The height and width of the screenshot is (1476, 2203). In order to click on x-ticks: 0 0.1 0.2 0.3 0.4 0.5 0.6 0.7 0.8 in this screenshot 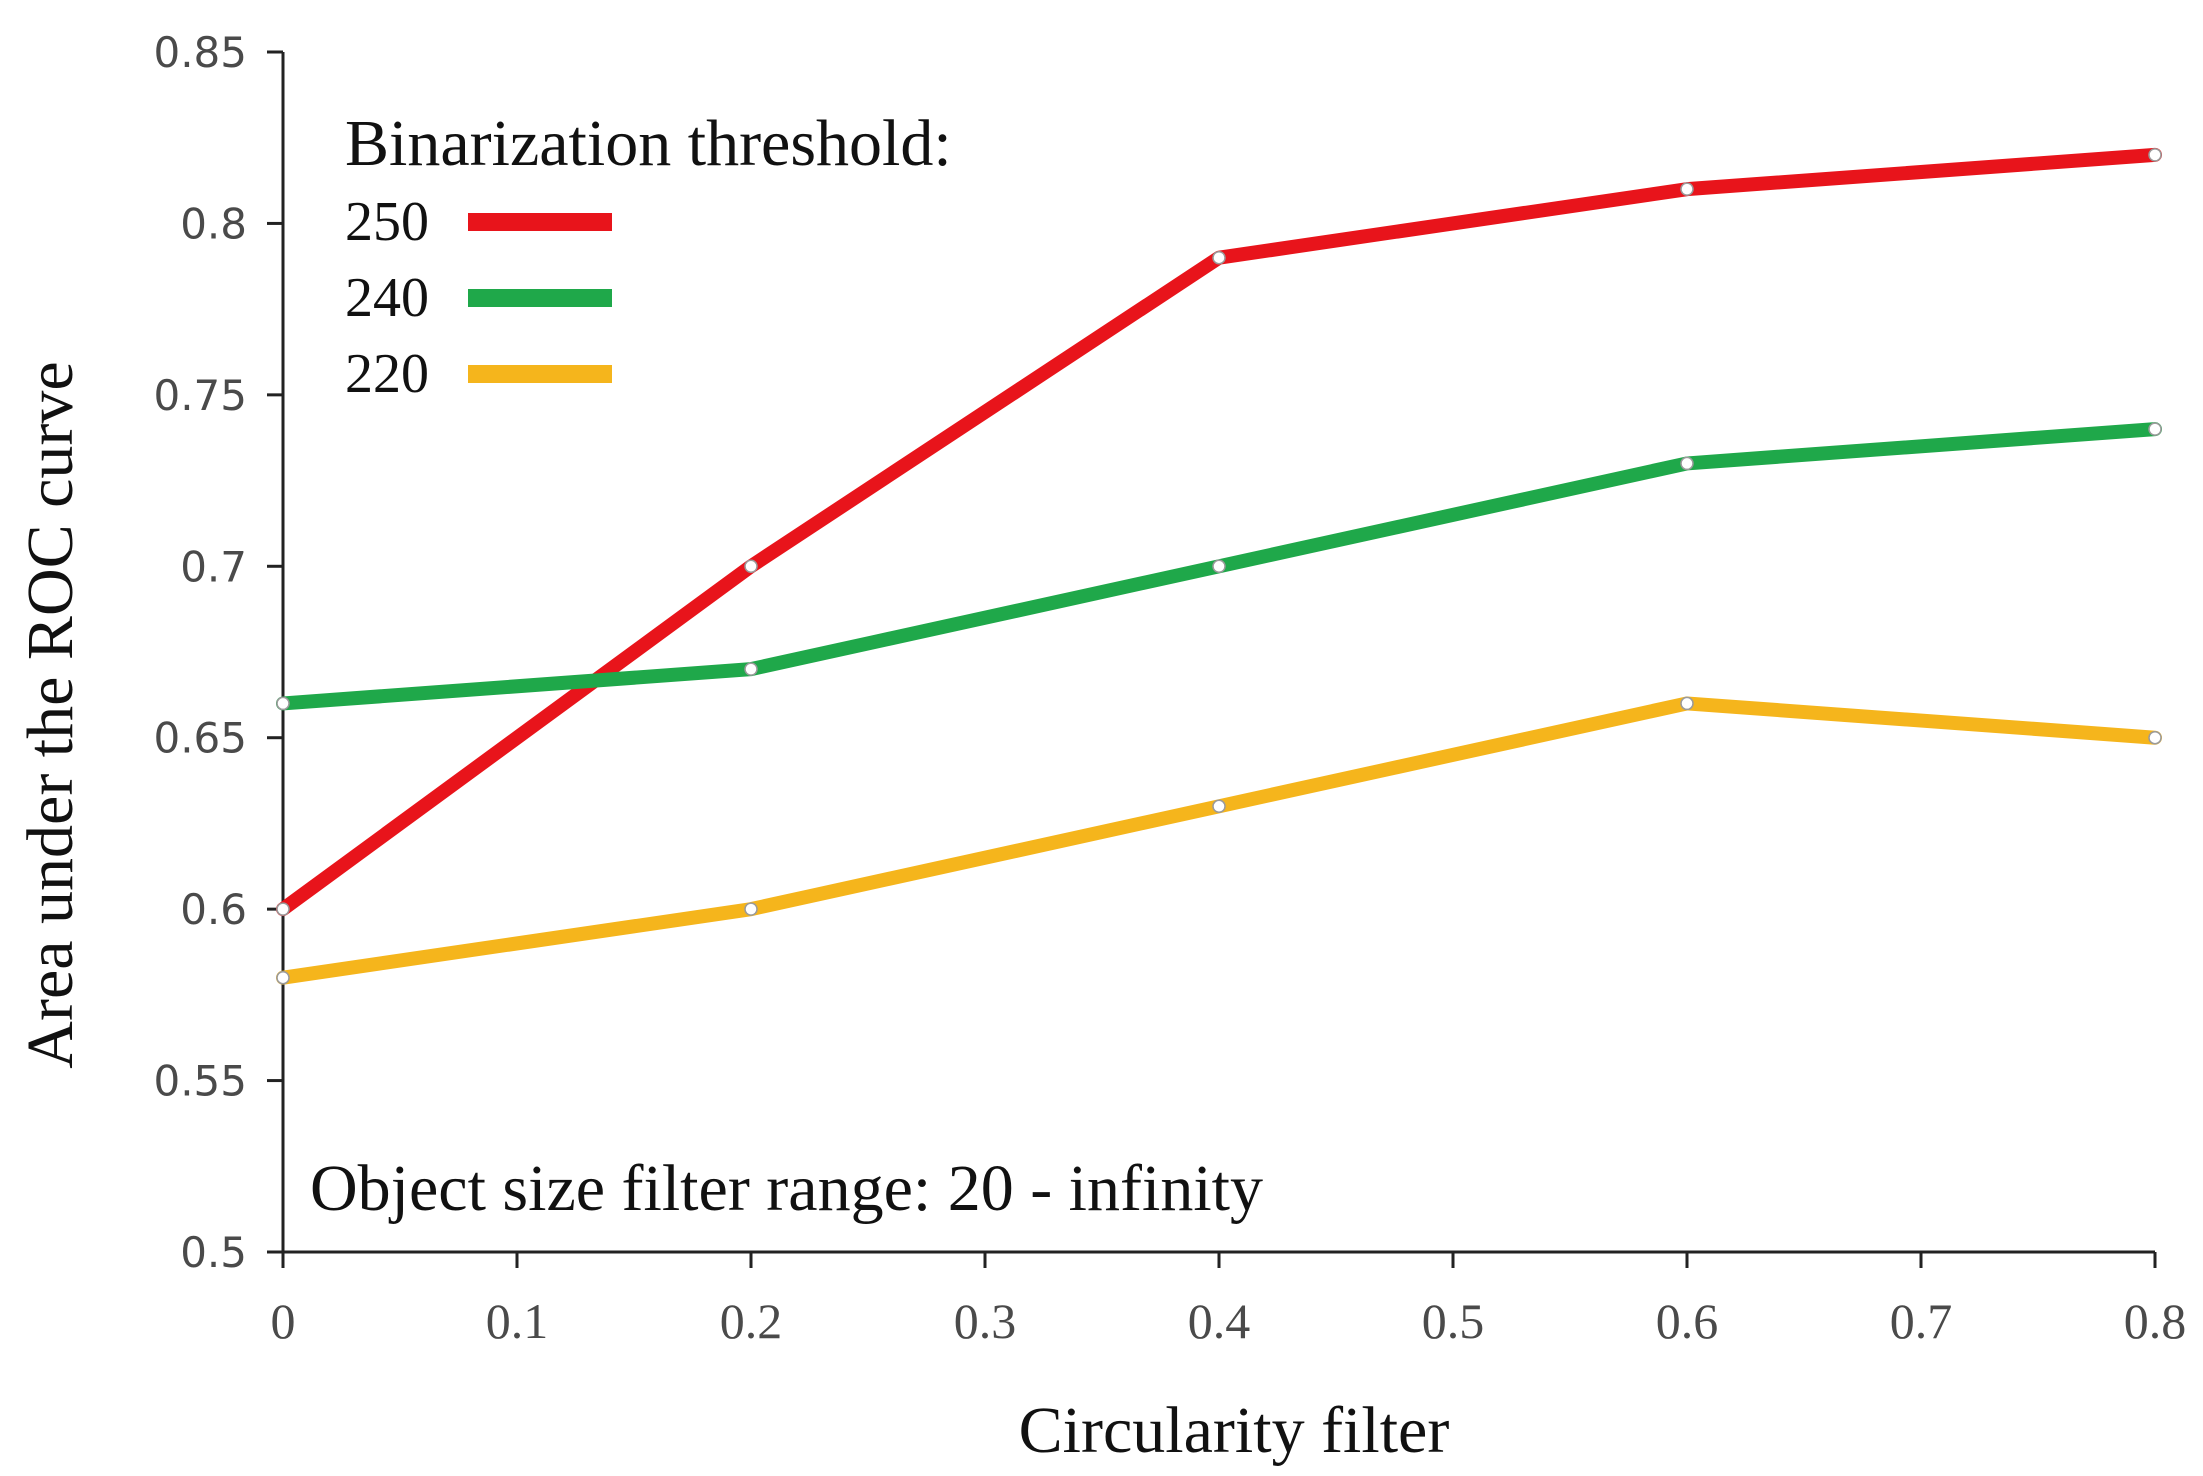, I will do `click(1229, 1300)`.